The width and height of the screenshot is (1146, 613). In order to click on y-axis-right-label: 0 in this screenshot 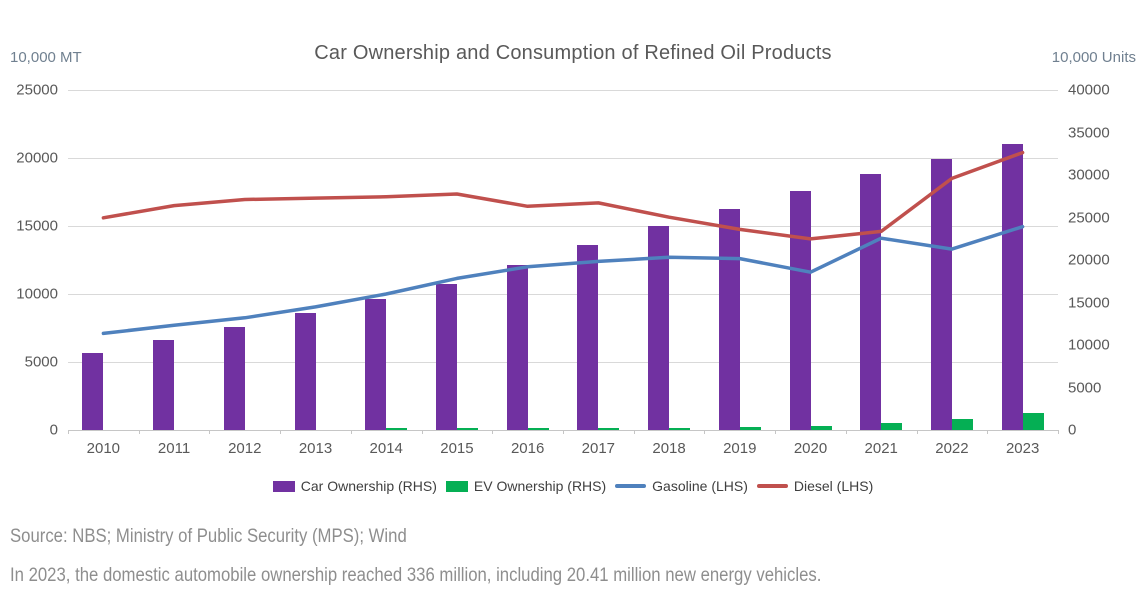, I will do `click(1072, 430)`.